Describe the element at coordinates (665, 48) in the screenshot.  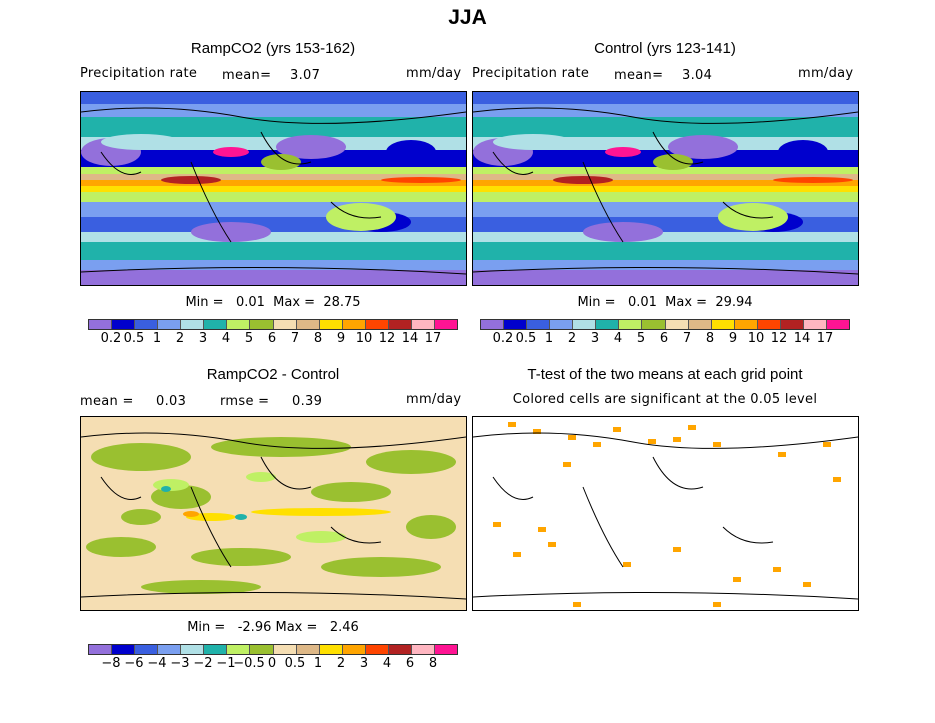
I see `panel2-title: Control (yrs 123-141)` at that location.